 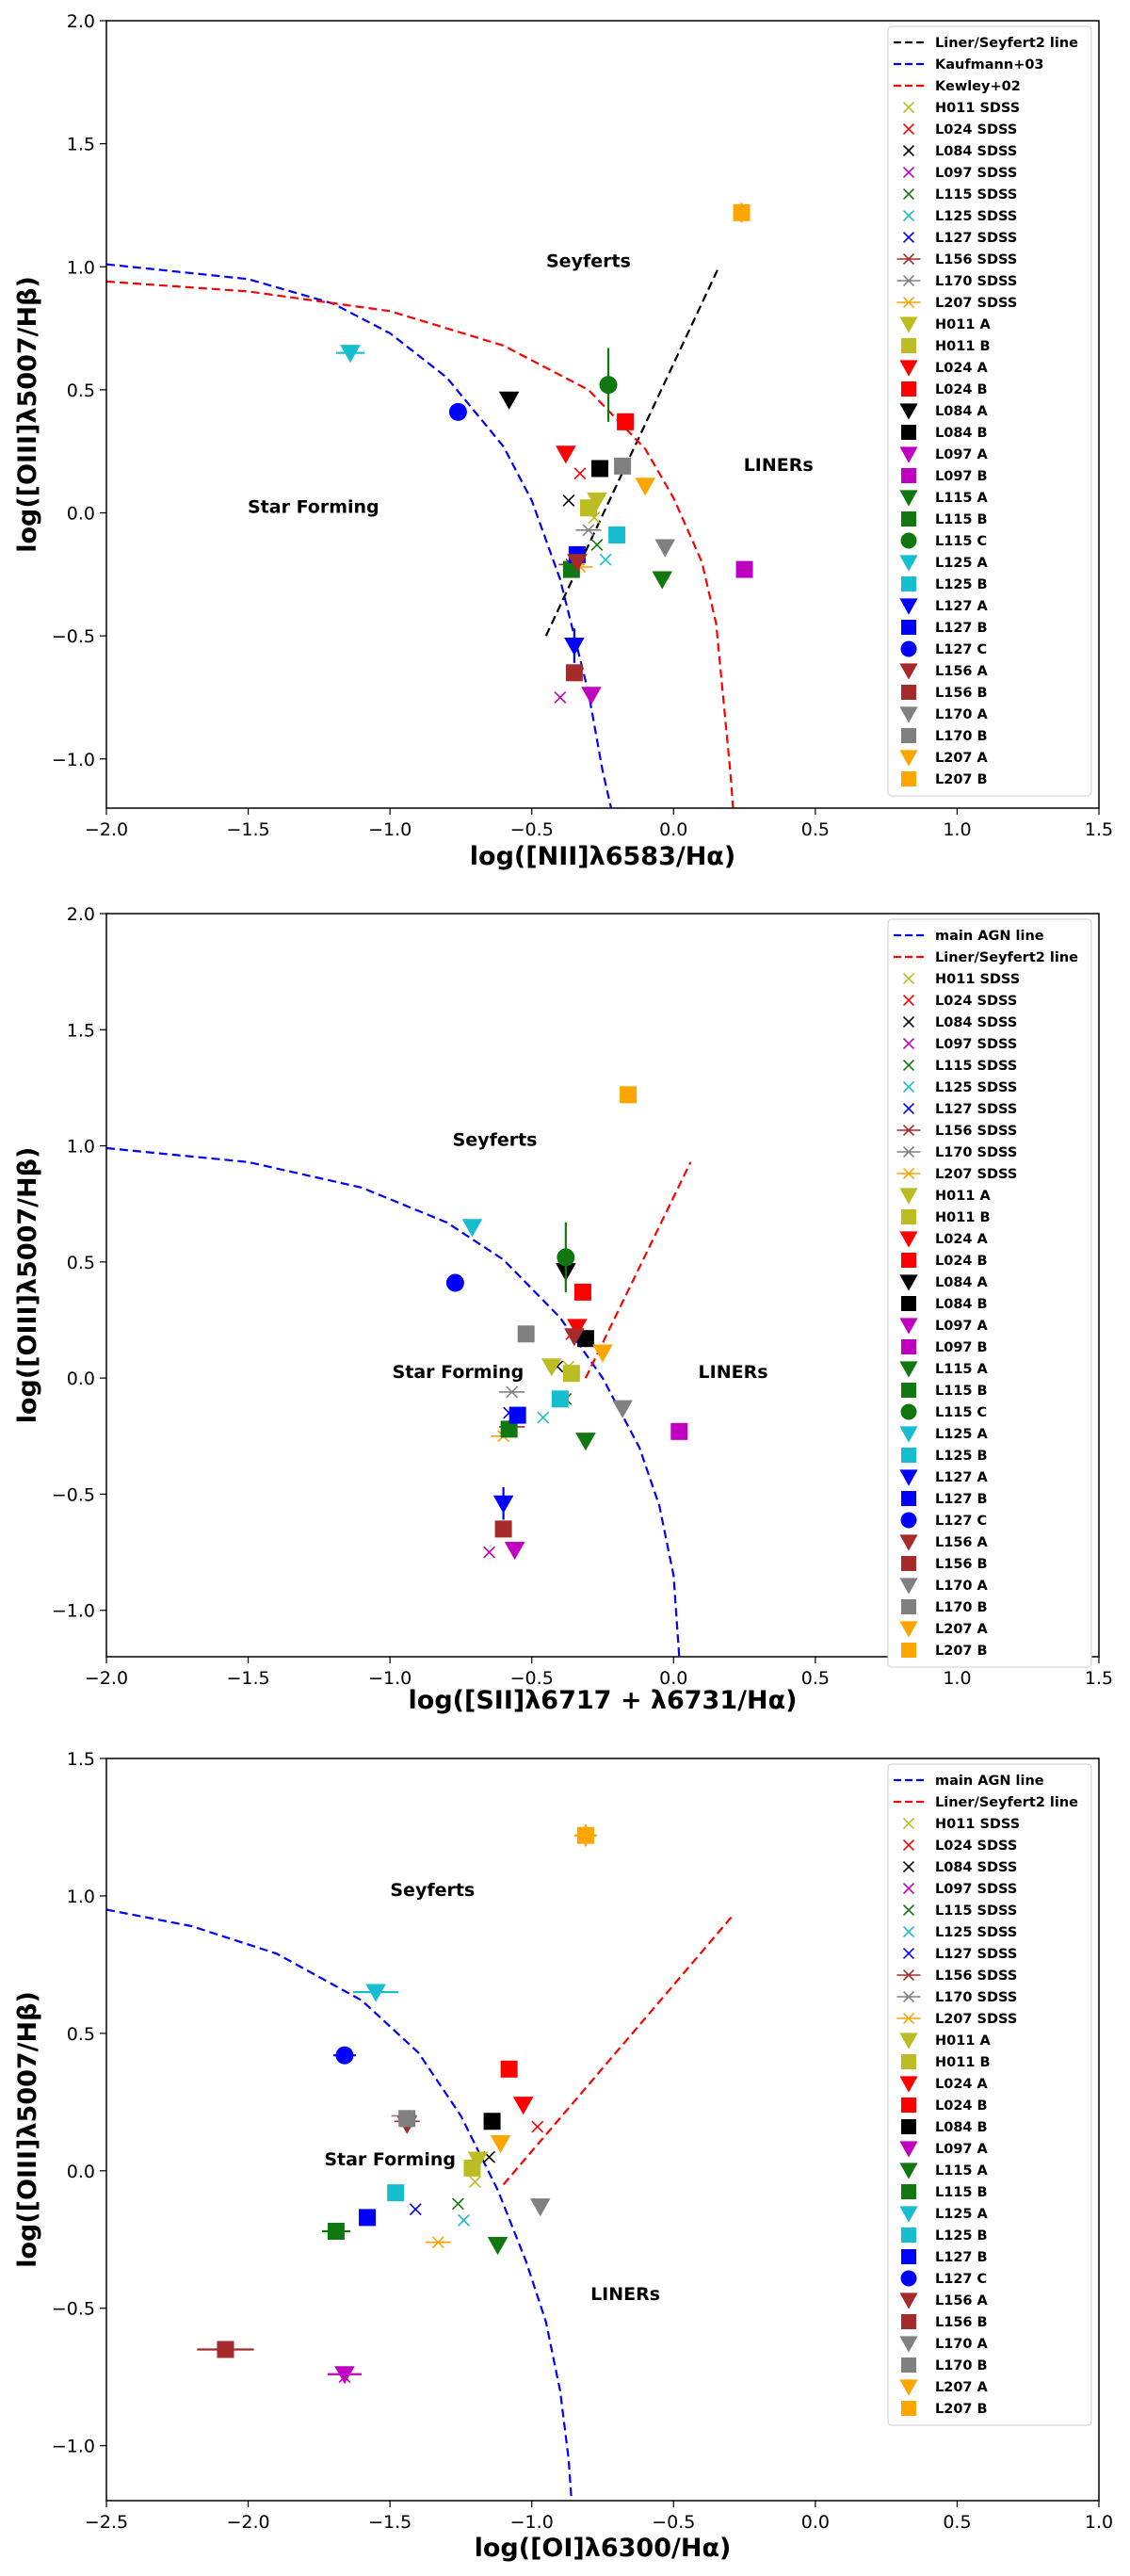 I want to click on point-l084-sdss, so click(x=568, y=500).